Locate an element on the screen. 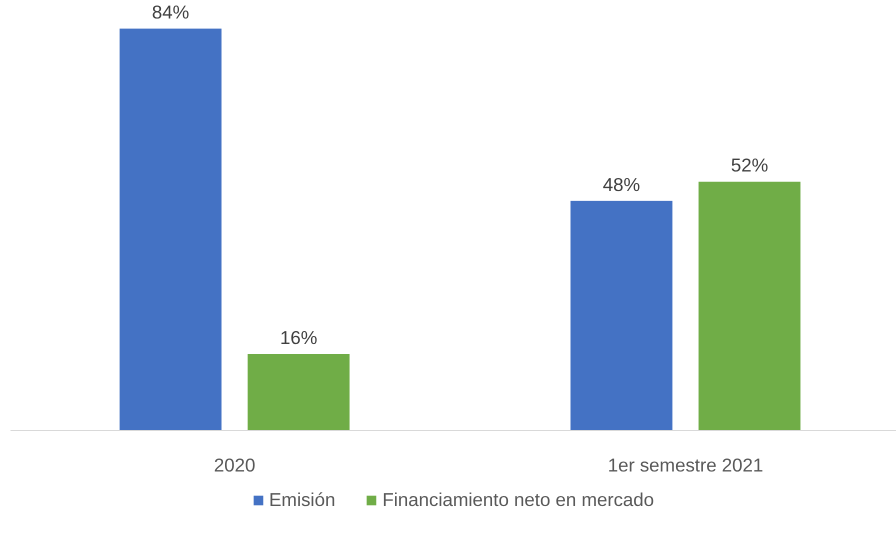  legend-label: Emisión is located at coordinates (302, 500).